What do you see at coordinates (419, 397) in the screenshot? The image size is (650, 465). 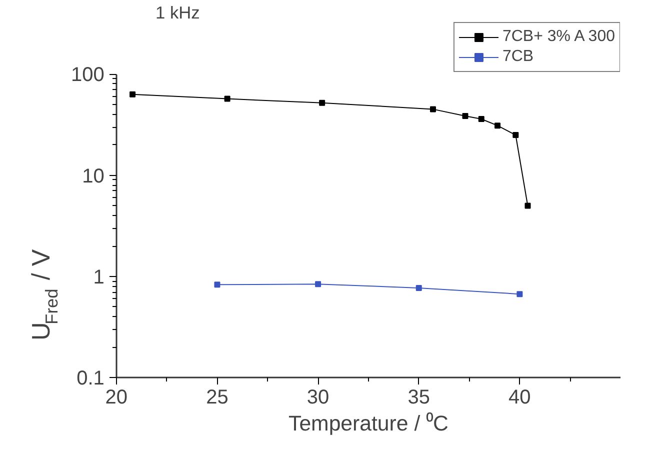 I see `x-tick-label: 35` at bounding box center [419, 397].